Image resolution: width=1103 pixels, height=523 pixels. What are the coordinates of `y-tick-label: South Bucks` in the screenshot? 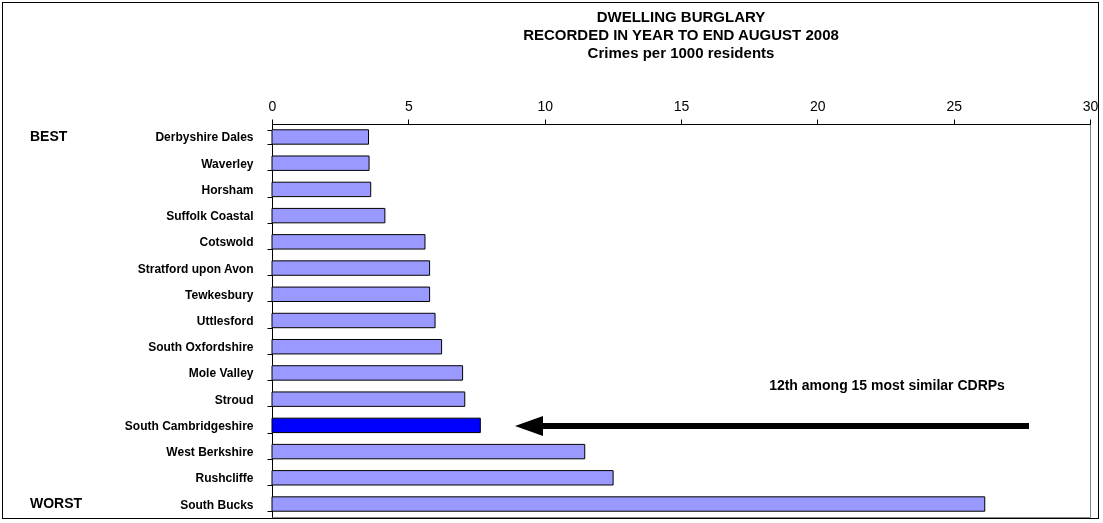 It's located at (217, 504).